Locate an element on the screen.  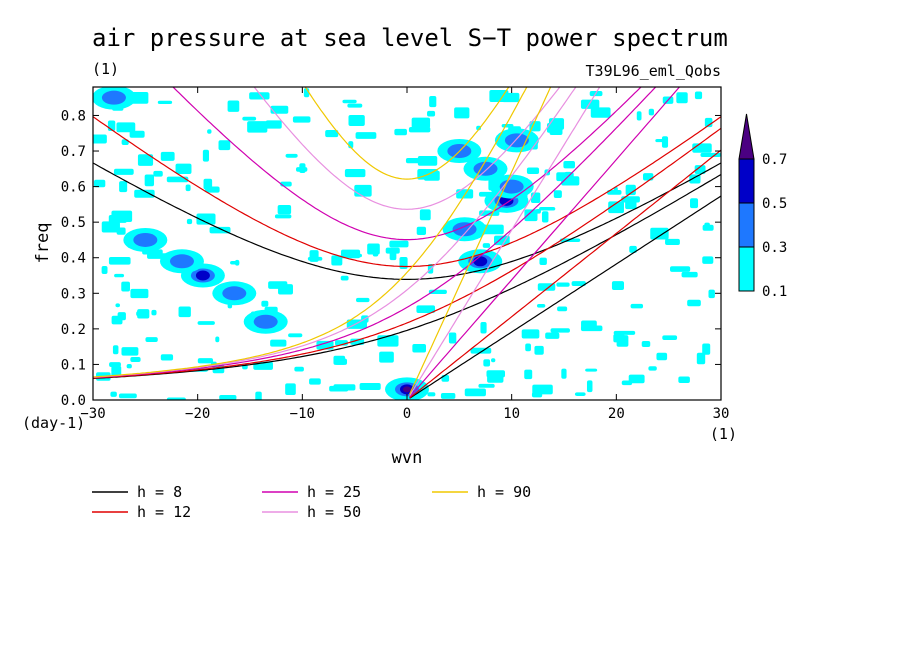
y-tick-label: 0.3 is located at coordinates (73, 294).